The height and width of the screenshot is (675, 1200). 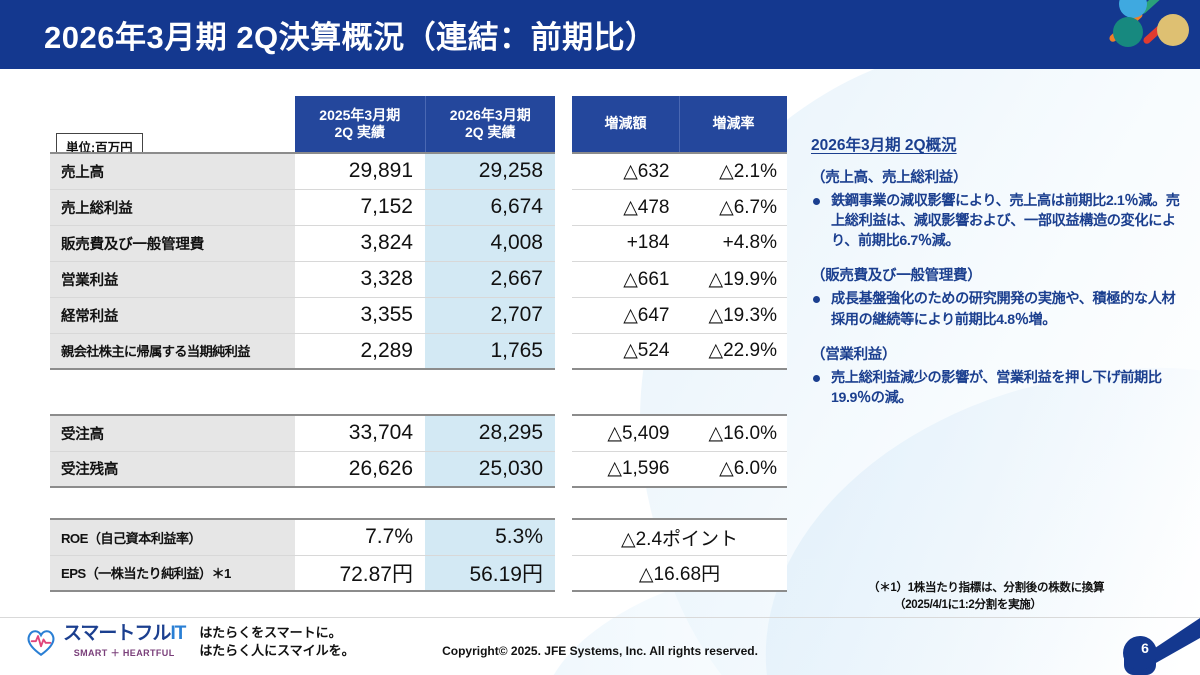 What do you see at coordinates (124, 633) in the screenshot?
I see `logo-main-text: スマートフルIT` at bounding box center [124, 633].